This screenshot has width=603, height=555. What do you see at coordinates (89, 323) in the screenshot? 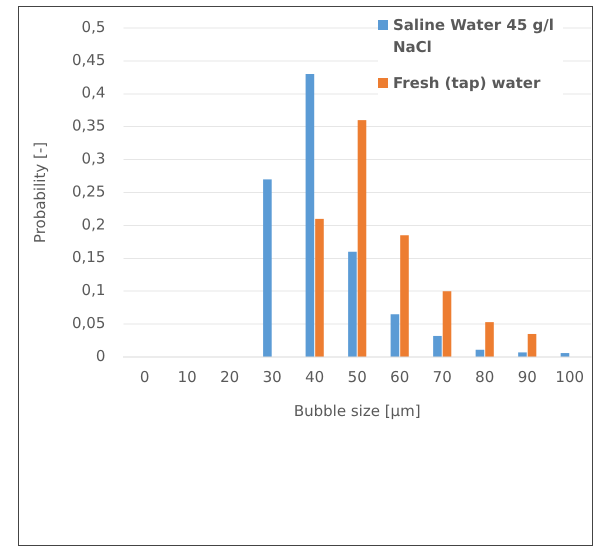
I see `y-tick-label: 0,05` at bounding box center [89, 323].